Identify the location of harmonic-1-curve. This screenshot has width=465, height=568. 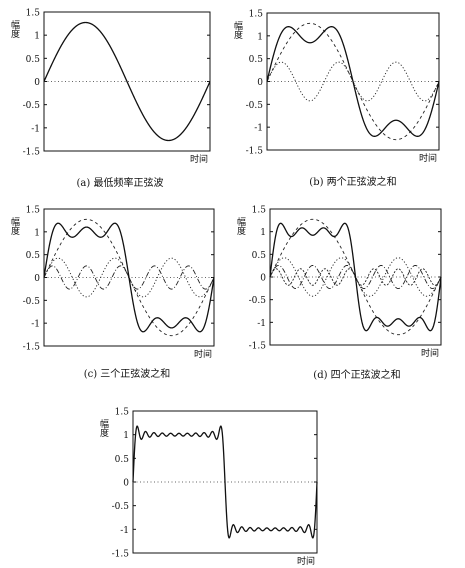
(129, 277).